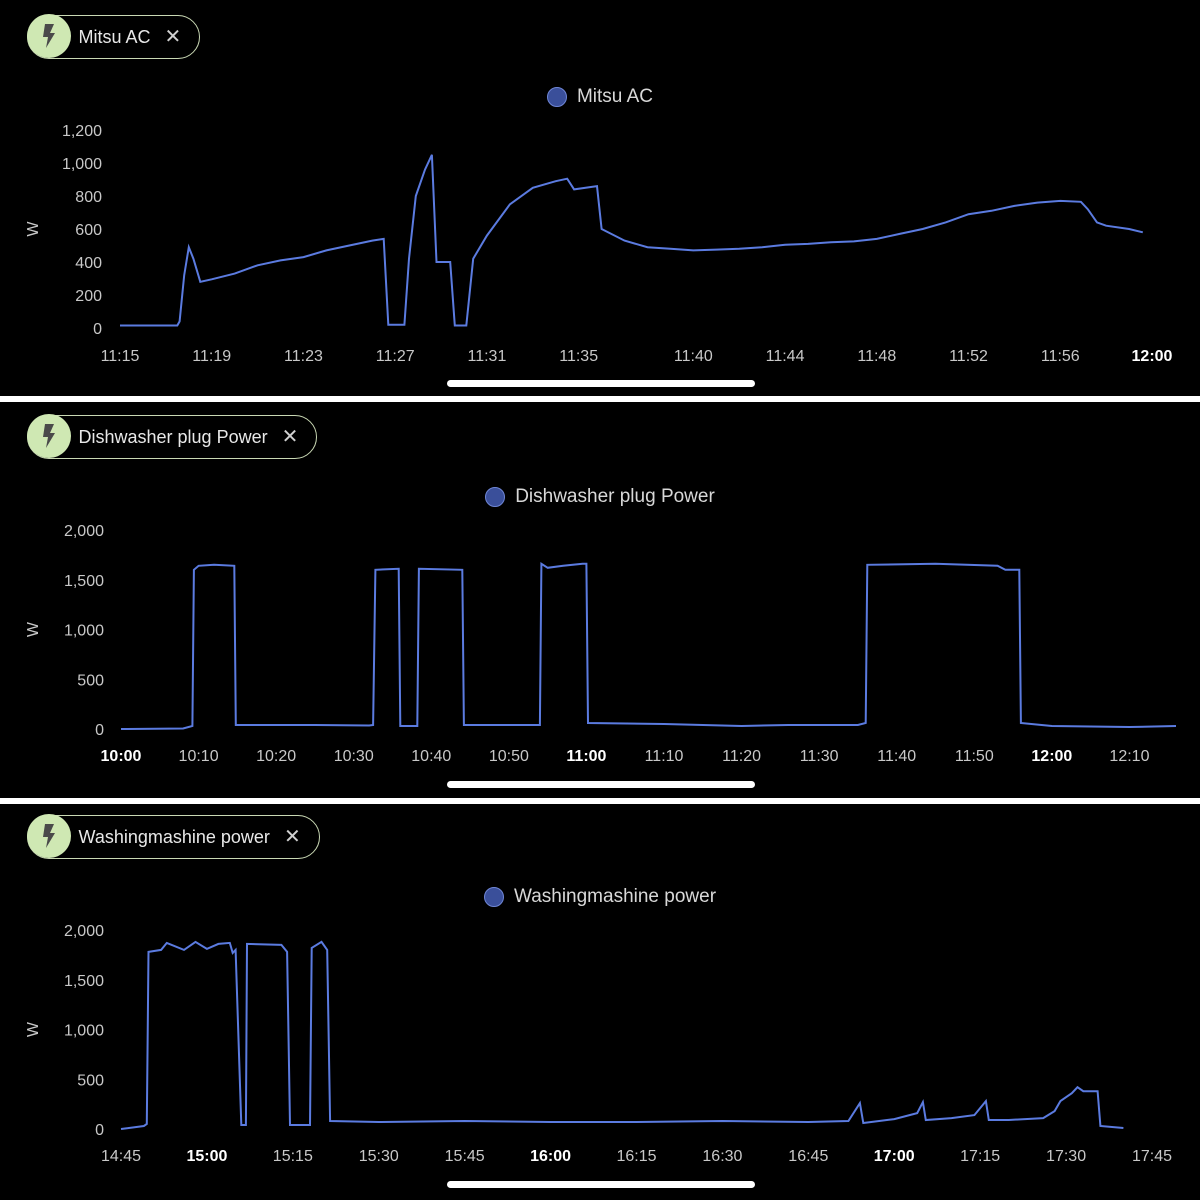 The image size is (1200, 1200). I want to click on entity-chip-label: Mitsu AC, so click(114, 36).